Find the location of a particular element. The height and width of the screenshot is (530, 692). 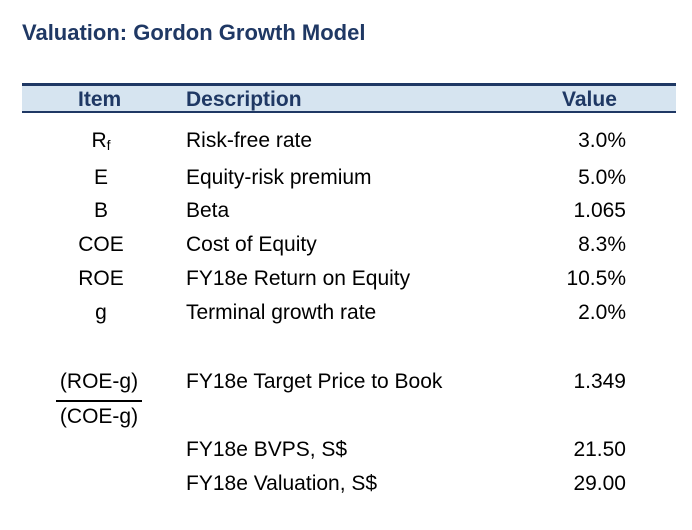

table-row-item: E is located at coordinates (100, 177).